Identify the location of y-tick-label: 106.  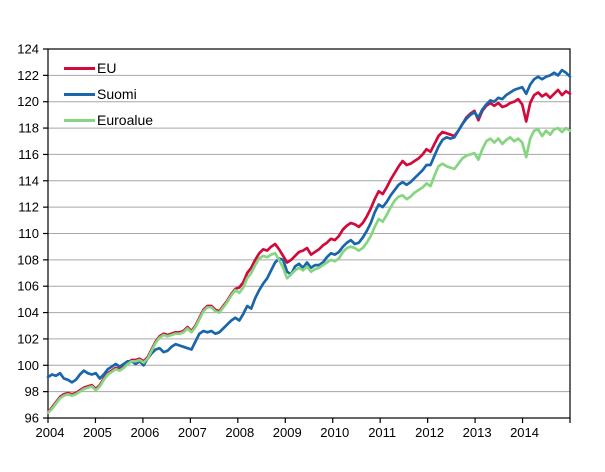
(28, 286).